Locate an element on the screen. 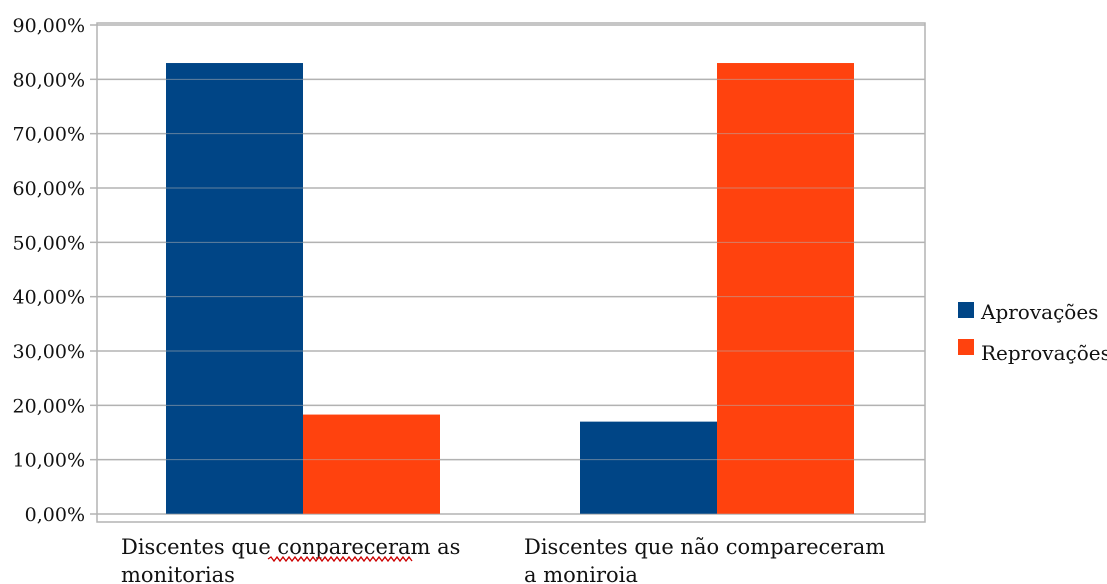  y-tick-label: 20,00% is located at coordinates (49, 406).